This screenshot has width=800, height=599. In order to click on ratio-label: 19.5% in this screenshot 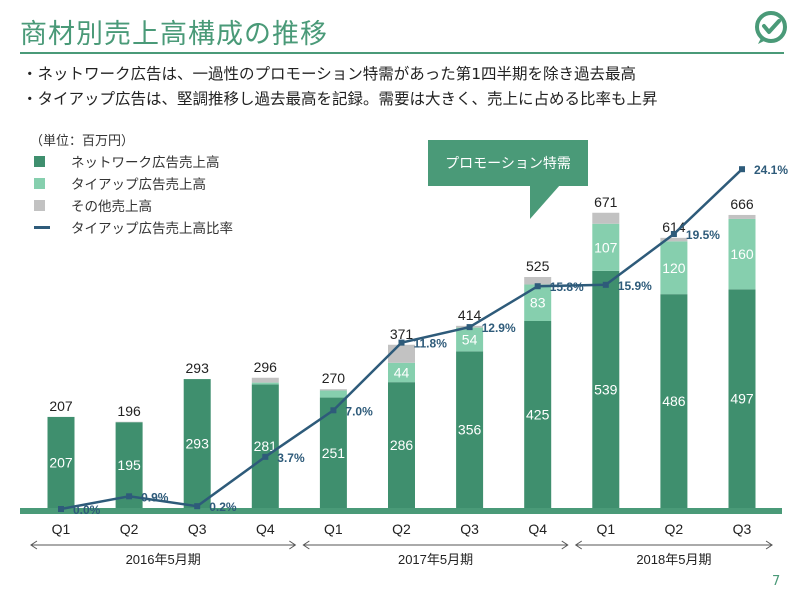, I will do `click(703, 235)`.